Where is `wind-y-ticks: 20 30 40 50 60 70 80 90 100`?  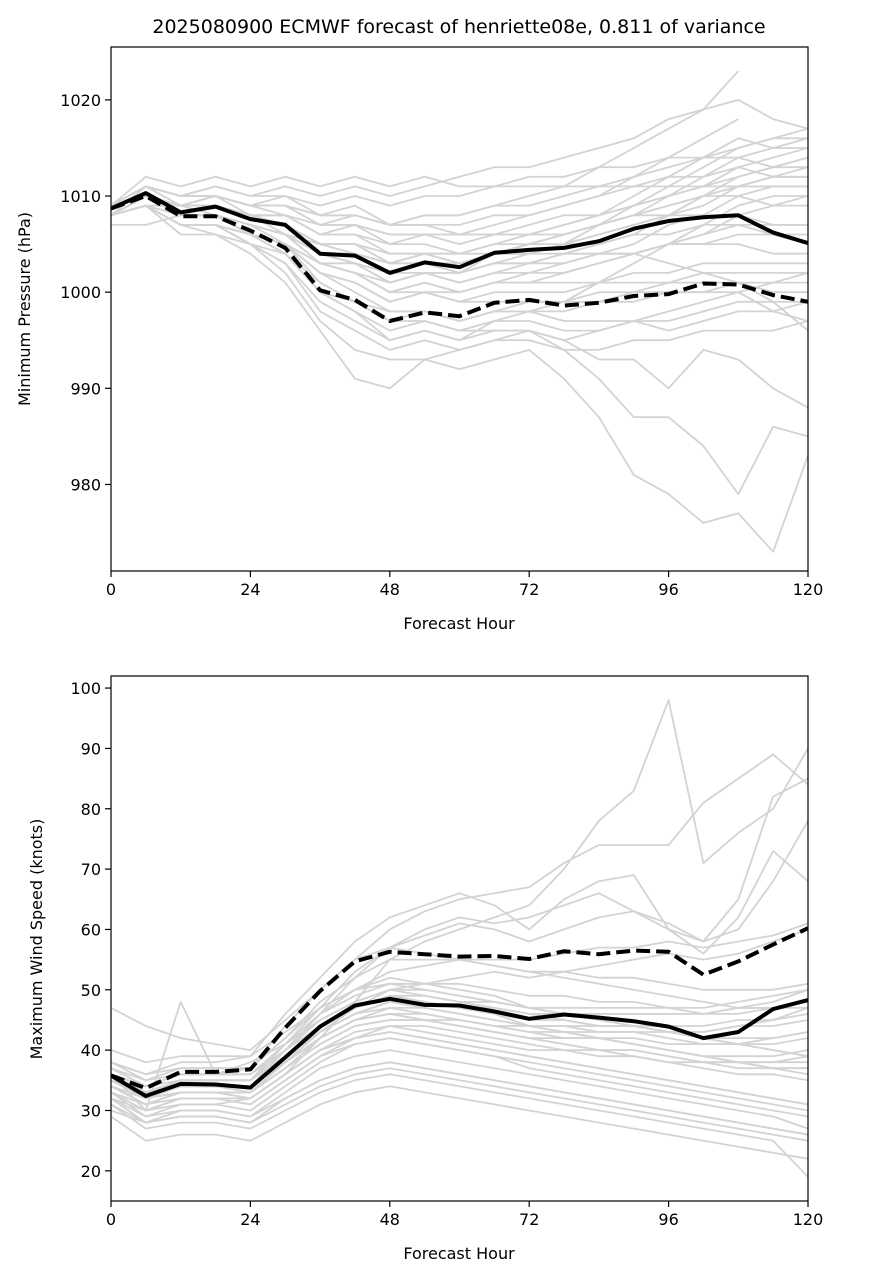 wind-y-ticks: 20 30 40 50 60 70 80 90 100 is located at coordinates (90, 930).